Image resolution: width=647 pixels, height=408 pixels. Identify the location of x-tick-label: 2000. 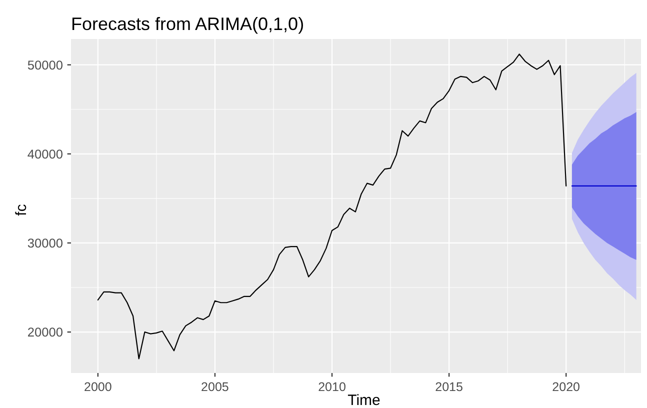
(98, 387).